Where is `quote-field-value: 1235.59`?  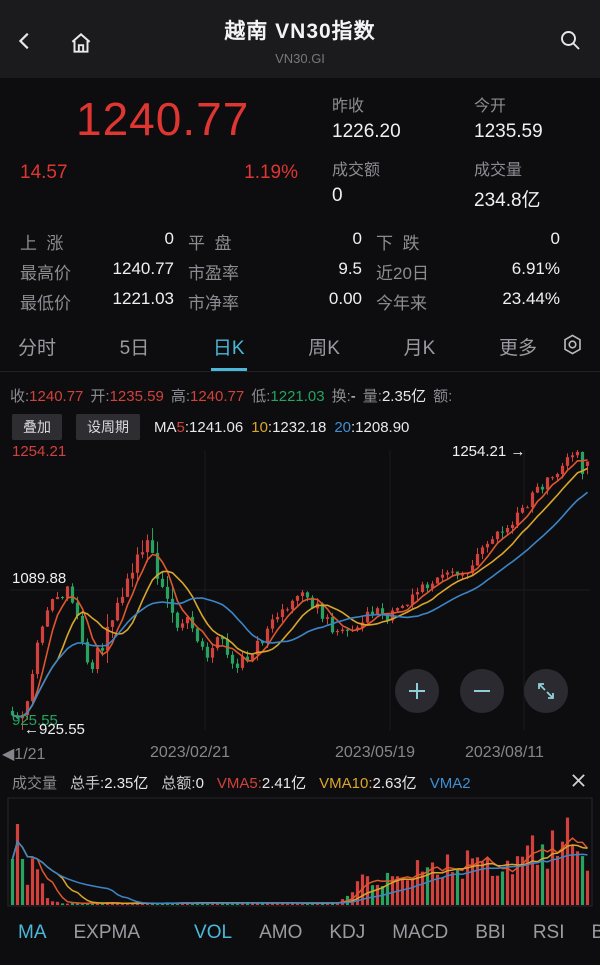 quote-field-value: 1235.59 is located at coordinates (508, 131).